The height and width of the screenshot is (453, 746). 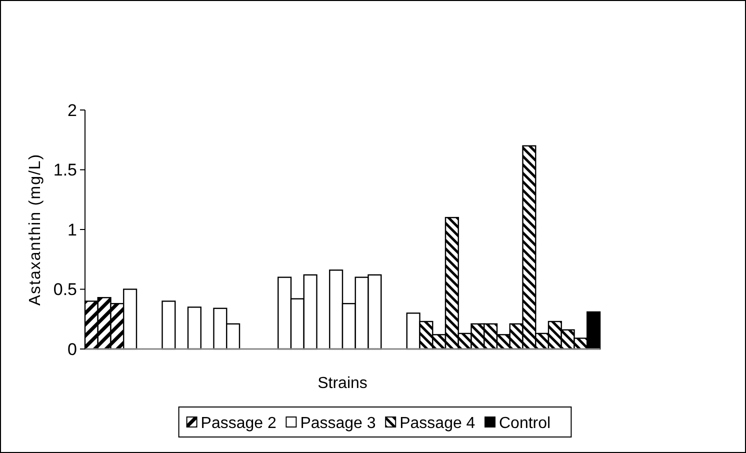 I want to click on y-tick-label: 0, so click(x=72, y=349).